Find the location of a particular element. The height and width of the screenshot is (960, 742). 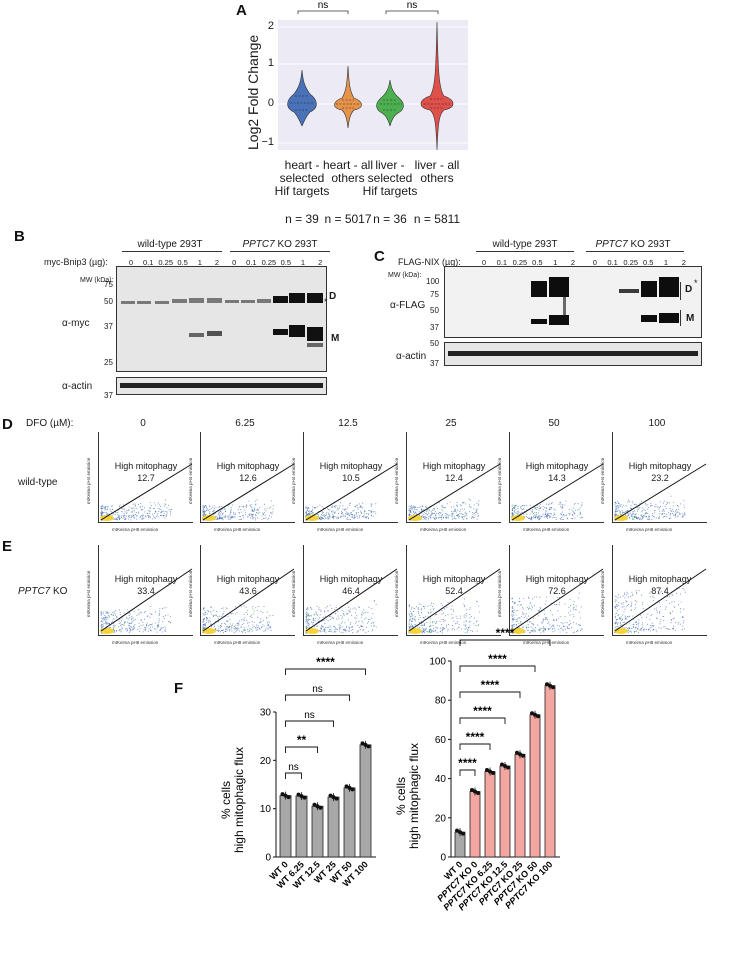

gate-label: High mitophagy is located at coordinates (248, 466).